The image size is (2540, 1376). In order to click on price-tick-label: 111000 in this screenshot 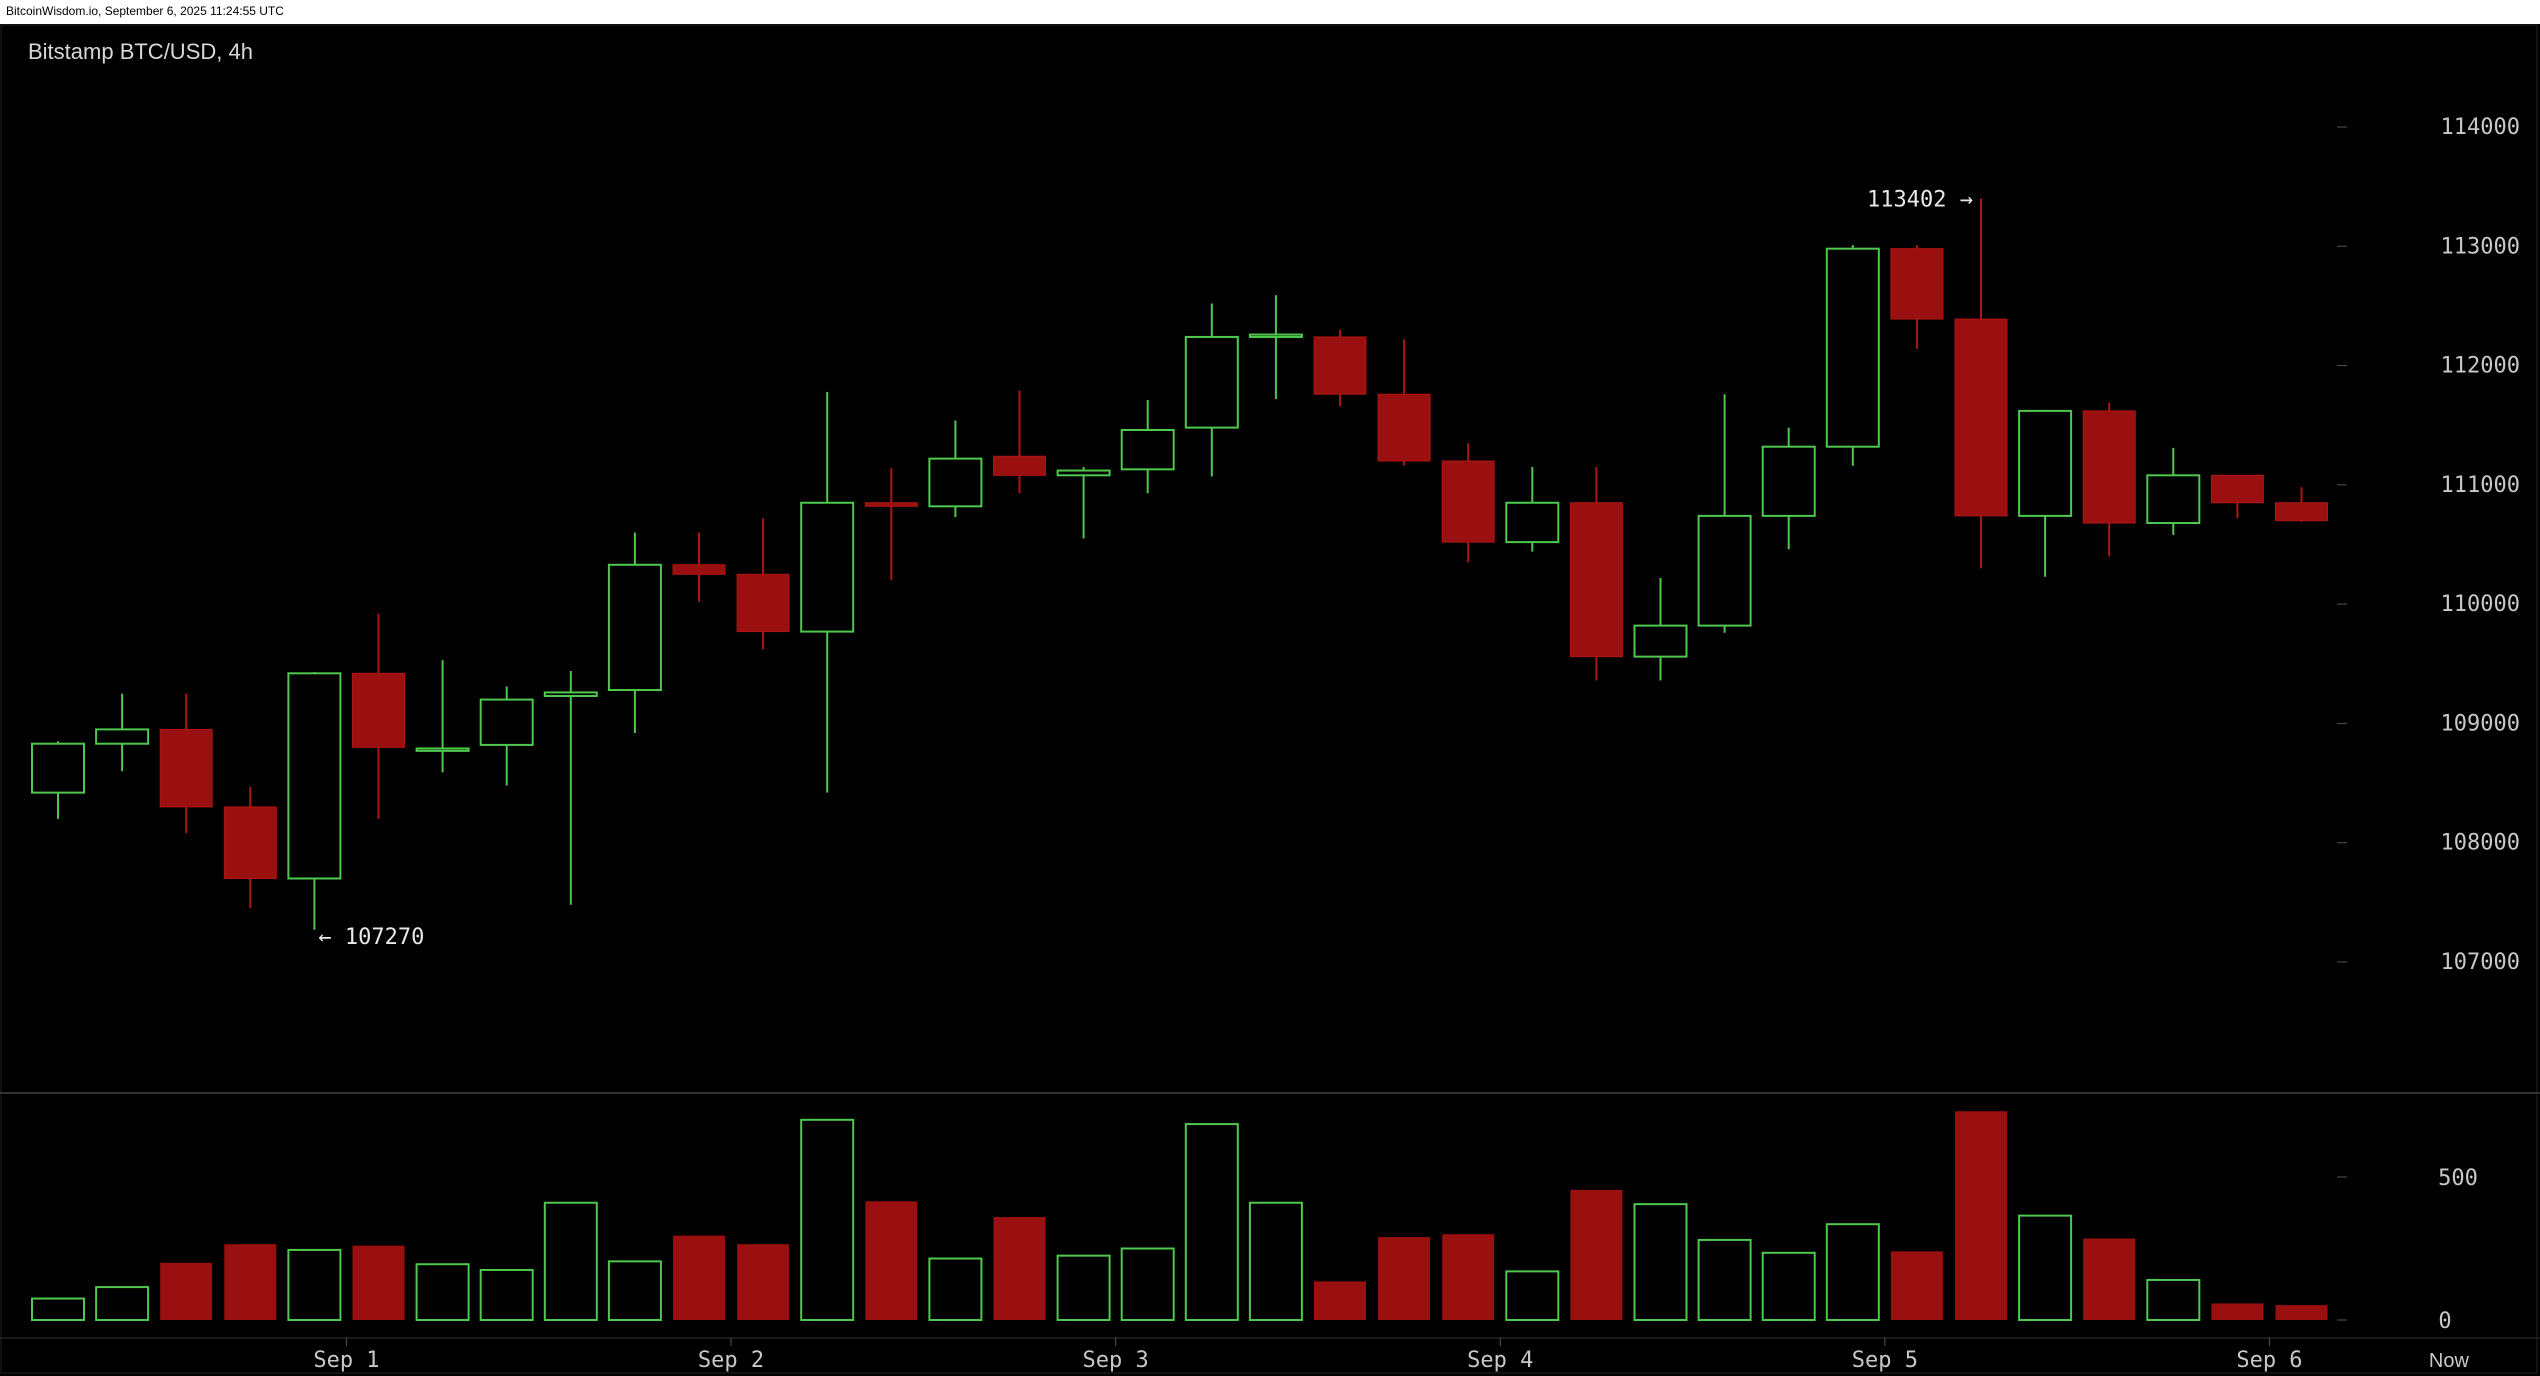, I will do `click(2480, 485)`.